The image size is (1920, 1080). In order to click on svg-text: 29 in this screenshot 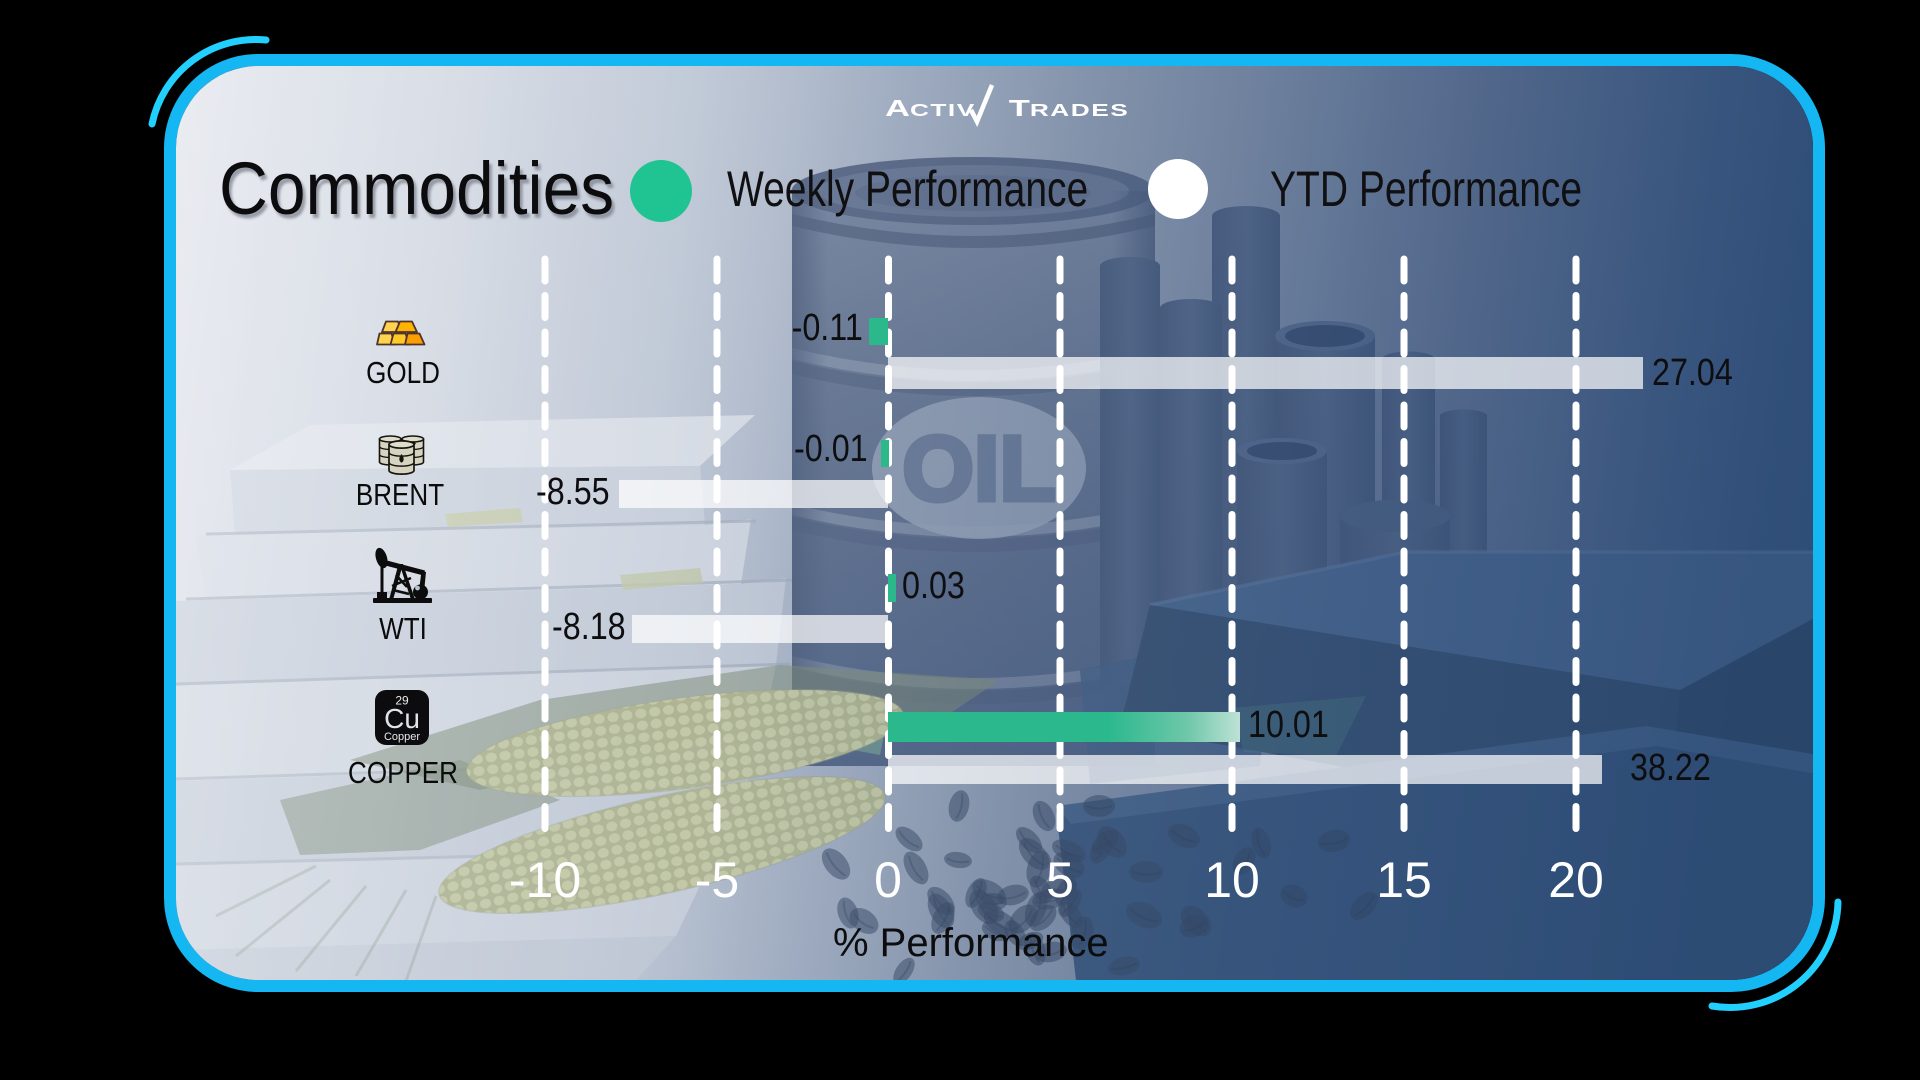, I will do `click(402, 701)`.